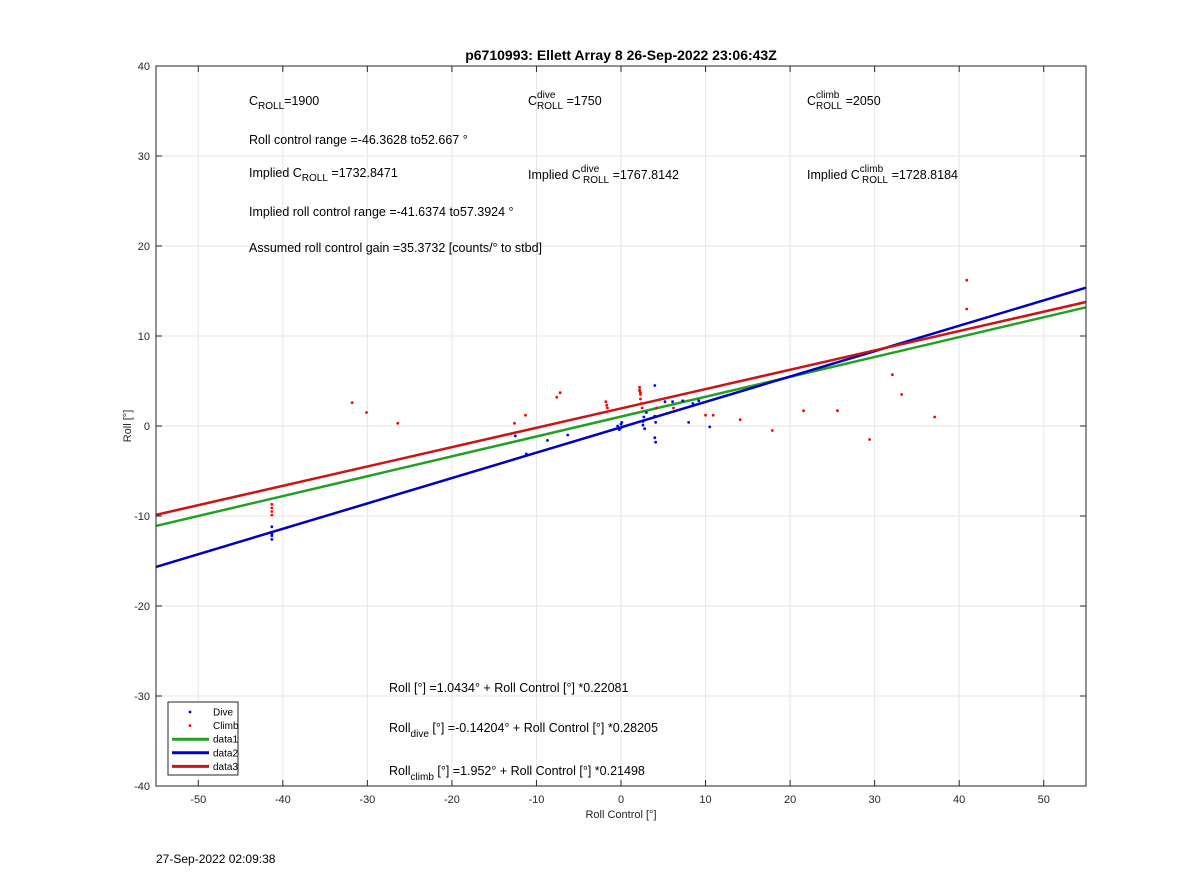 The width and height of the screenshot is (1200, 885). I want to click on implied-c-roll-annotation: Implied CROLL =1732.8471, so click(323, 175).